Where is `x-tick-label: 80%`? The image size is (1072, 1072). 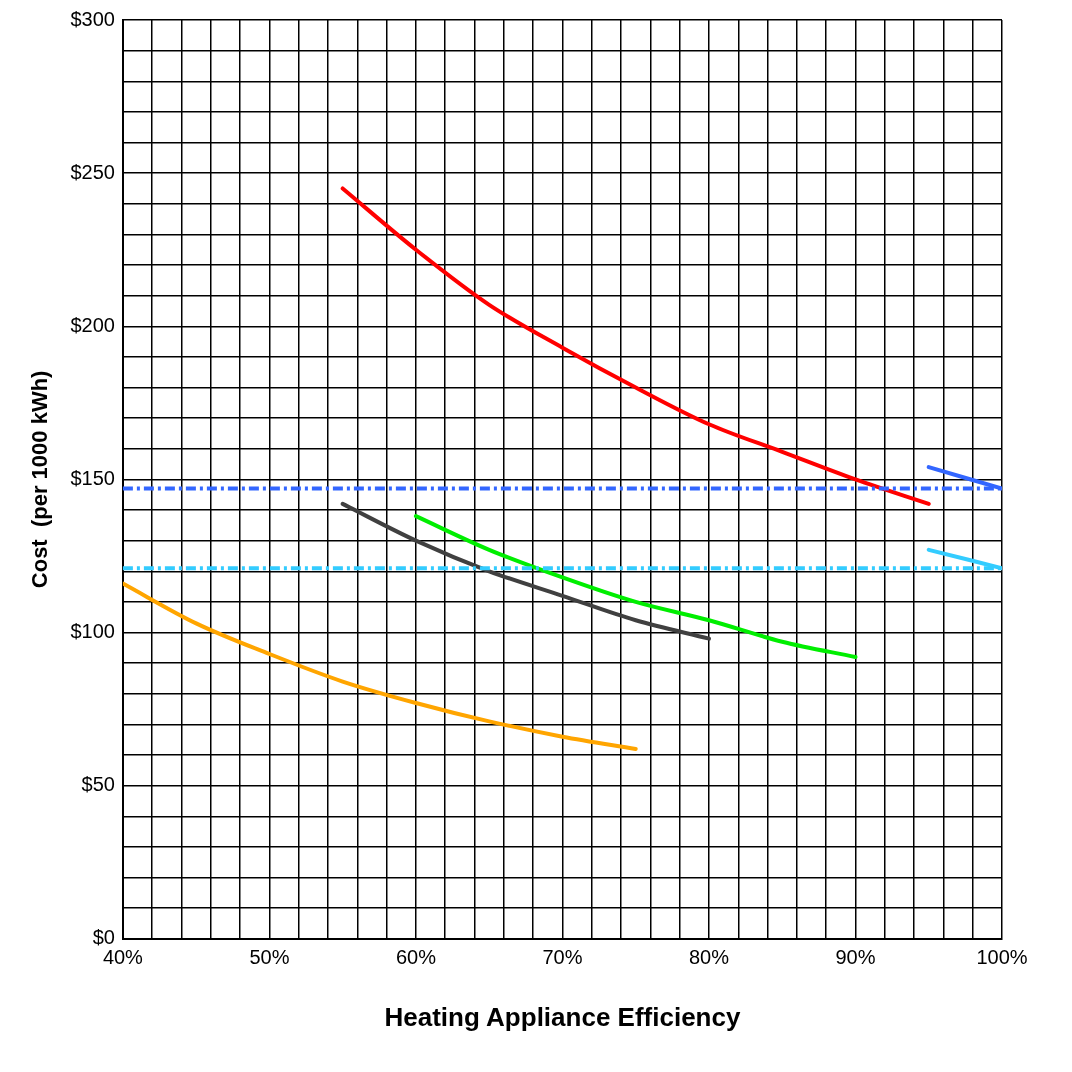
x-tick-label: 80% is located at coordinates (709, 957).